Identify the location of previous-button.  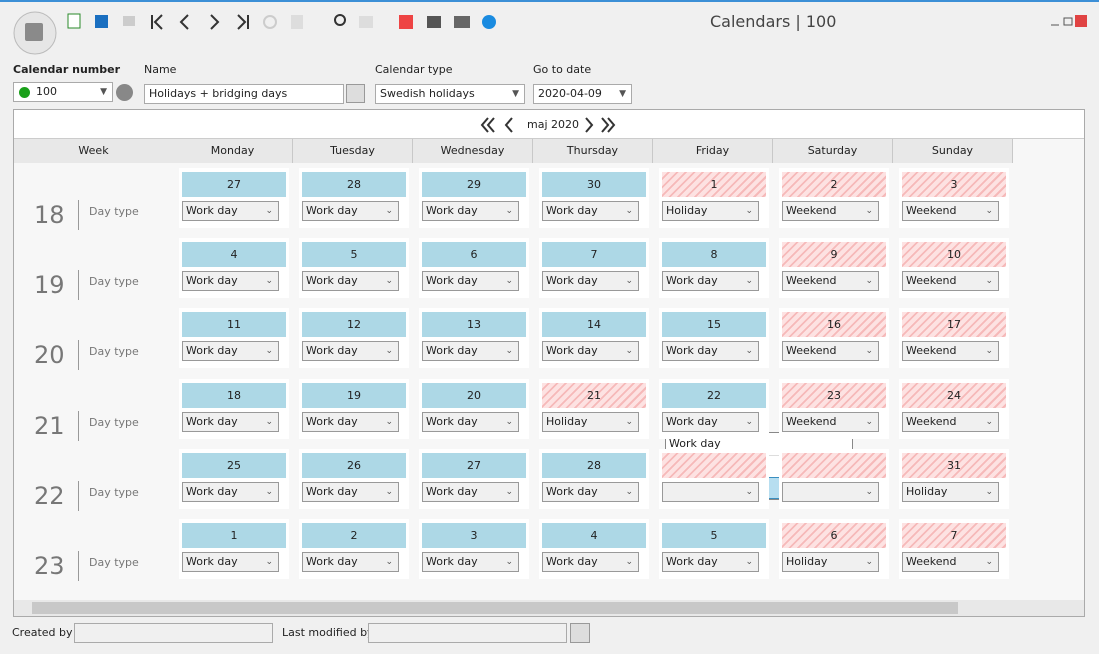
(184, 22).